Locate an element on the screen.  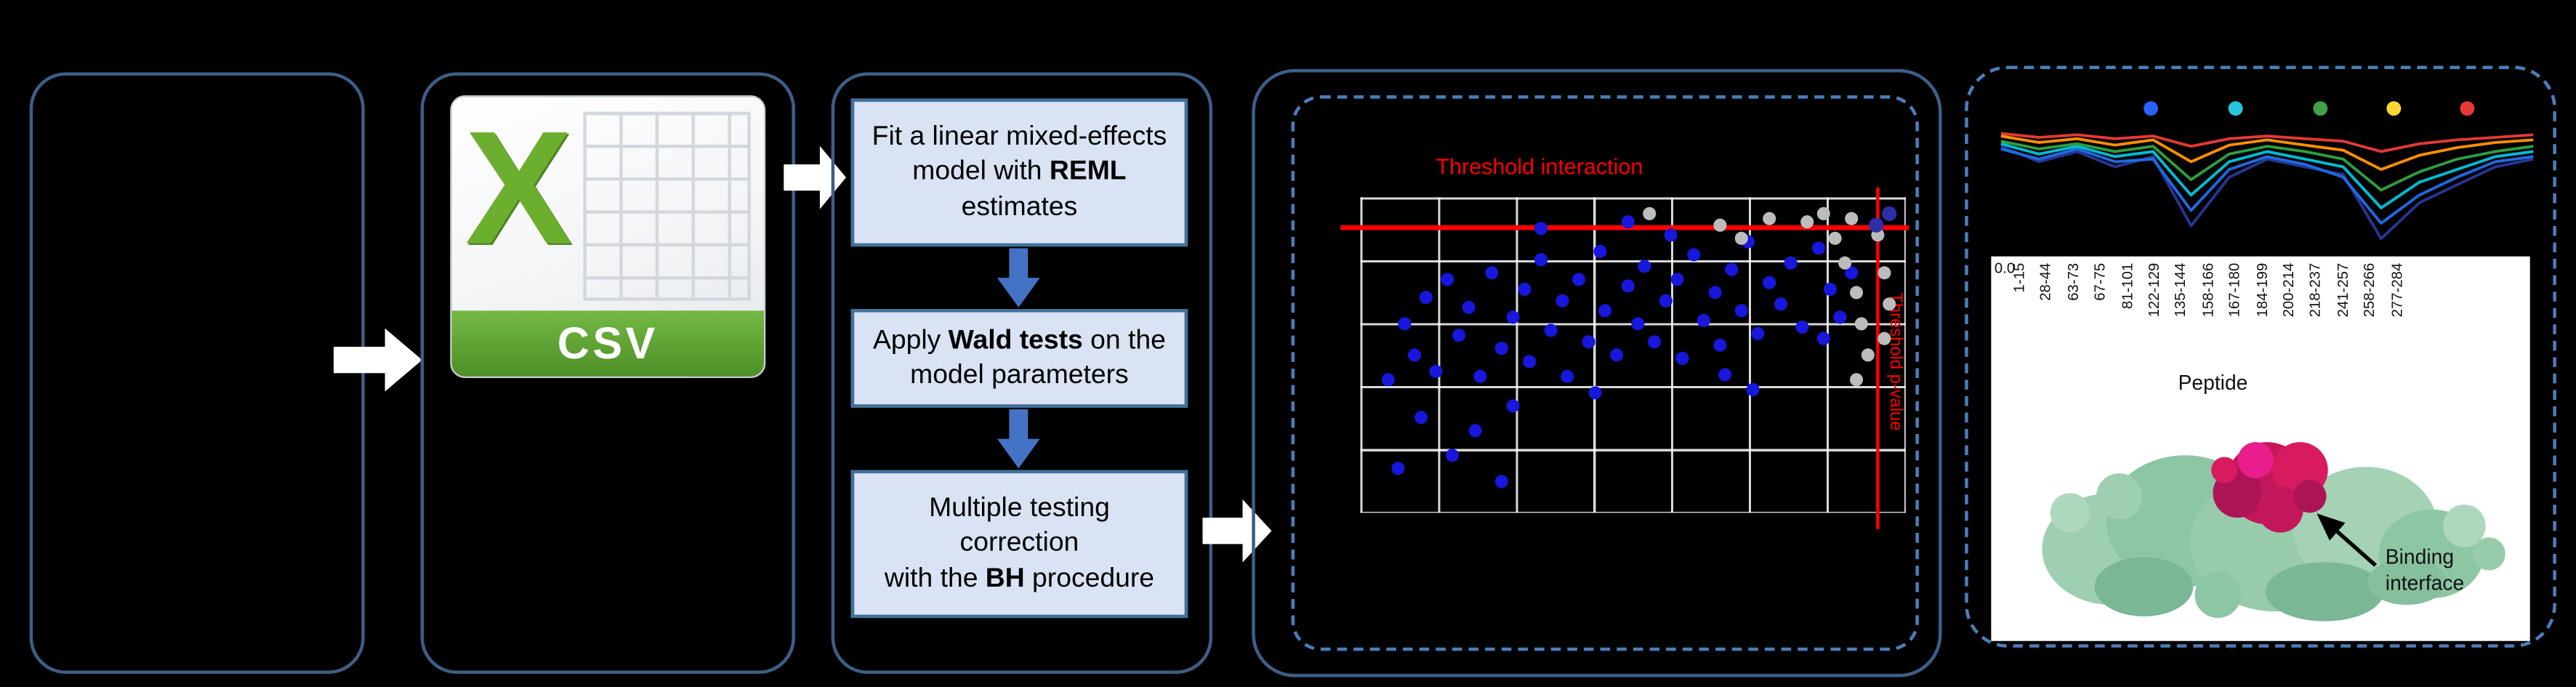
profile-line-orange is located at coordinates (2267, 153).